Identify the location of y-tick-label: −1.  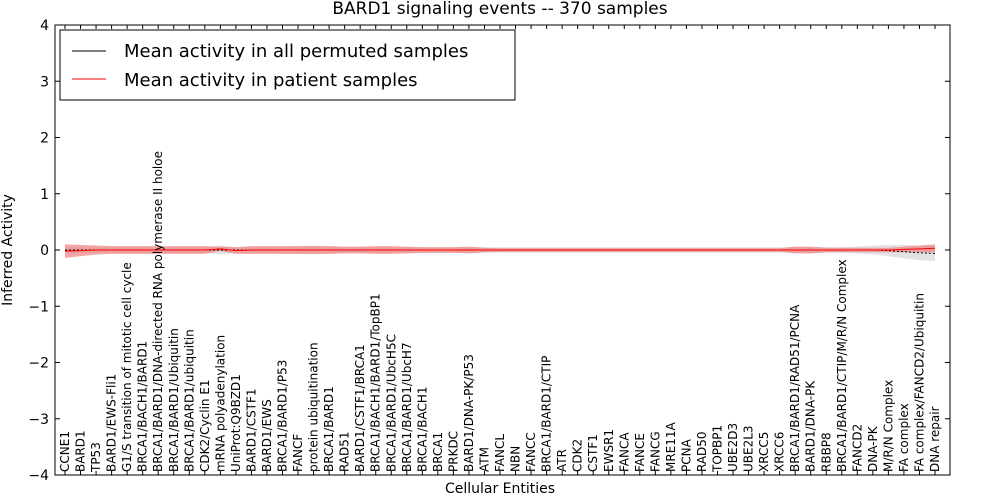
(38, 307).